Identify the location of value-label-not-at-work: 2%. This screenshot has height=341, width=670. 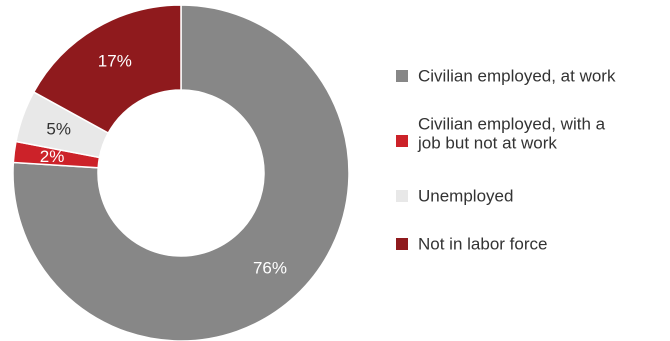
(52, 156).